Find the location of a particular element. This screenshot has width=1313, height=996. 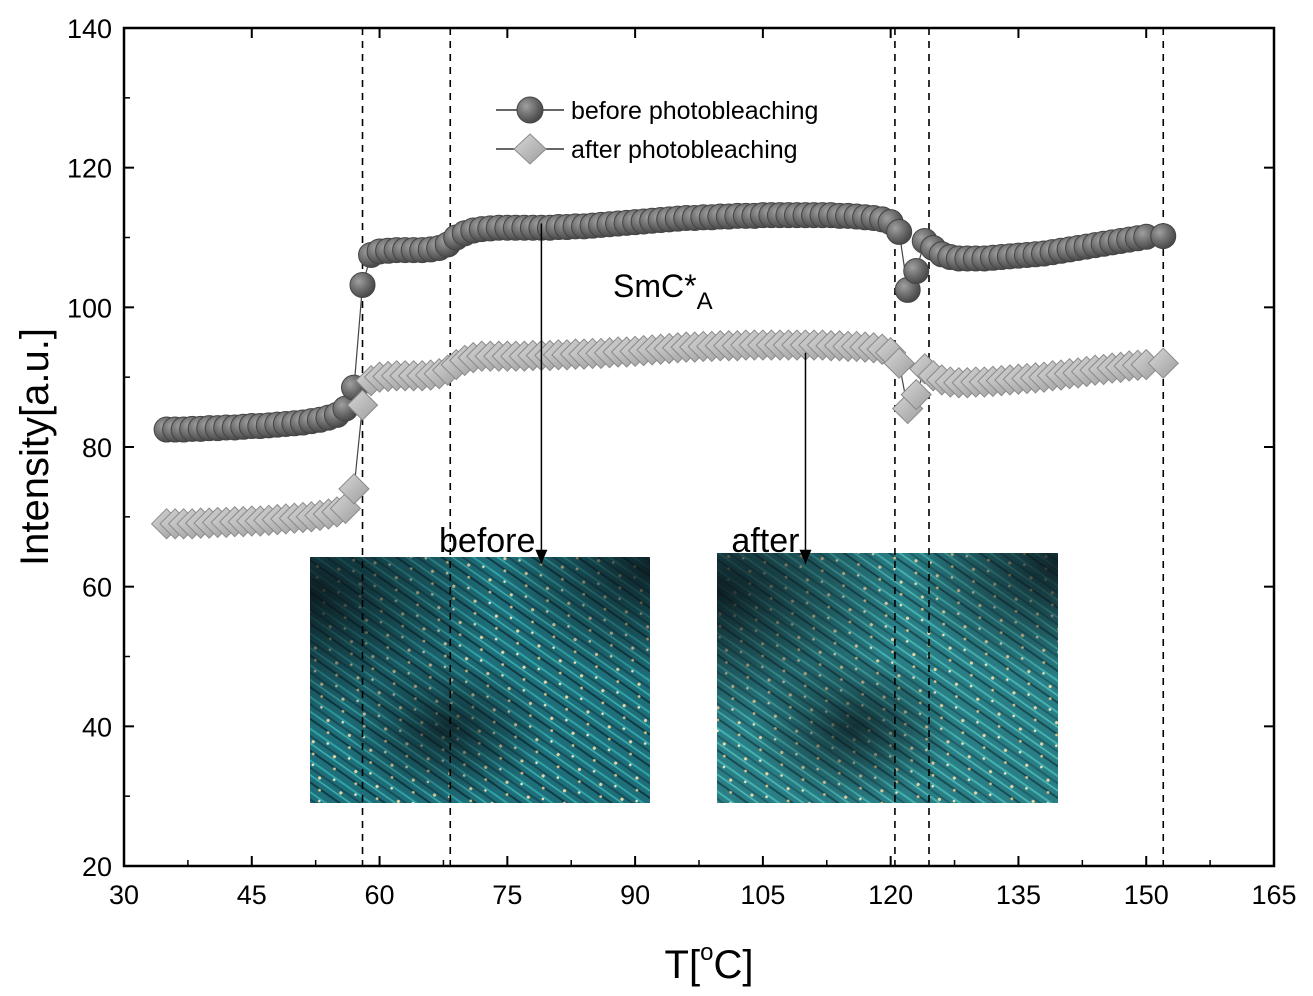

inset-image-after is located at coordinates (887, 678).